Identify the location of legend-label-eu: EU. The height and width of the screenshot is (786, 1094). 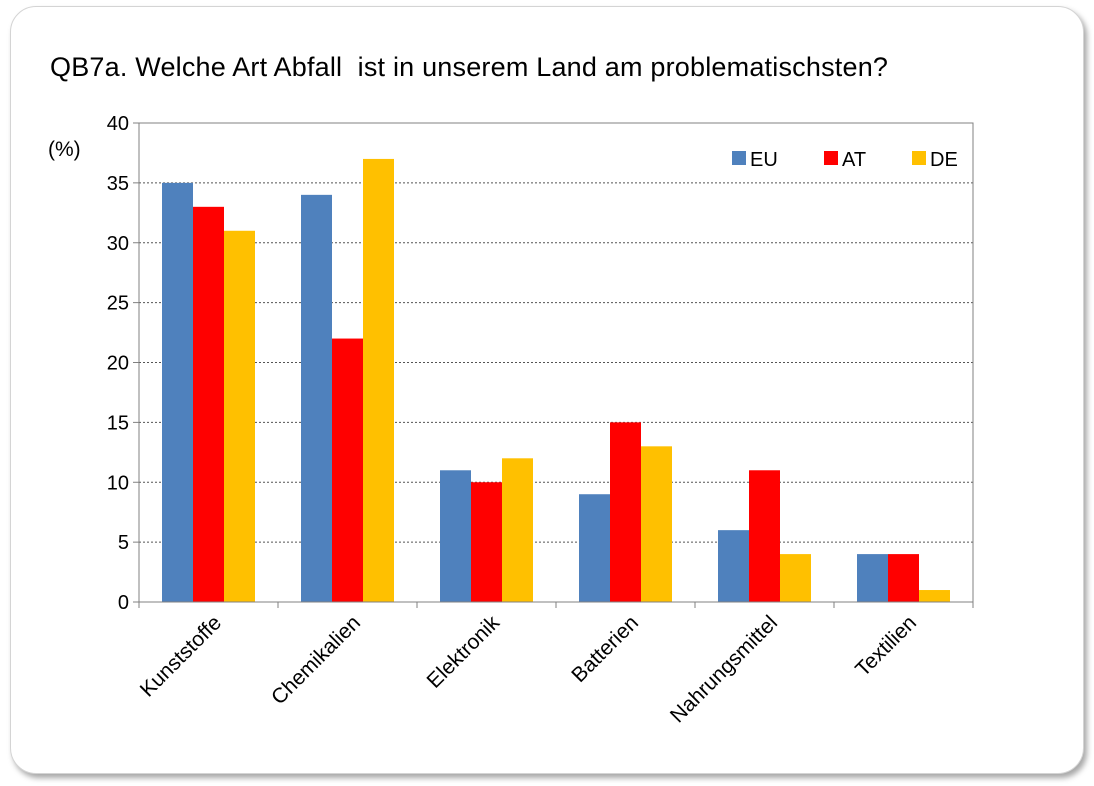
(764, 160).